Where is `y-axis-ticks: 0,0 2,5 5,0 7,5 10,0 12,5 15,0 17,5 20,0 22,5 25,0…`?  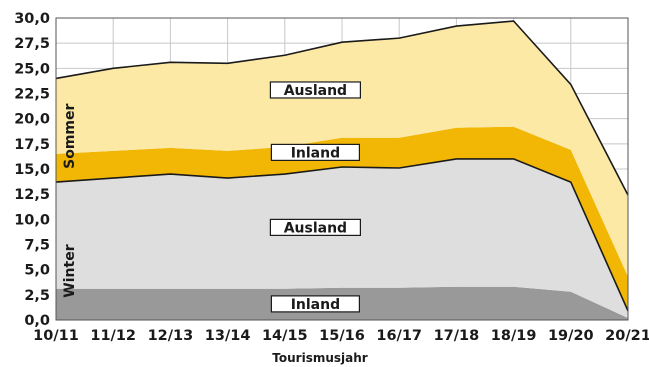
y-axis-ticks: 0,0 2,5 5,0 7,5 10,0 12,5 15,0 17,5 20,0 22,5 25,0… is located at coordinates (32, 170).